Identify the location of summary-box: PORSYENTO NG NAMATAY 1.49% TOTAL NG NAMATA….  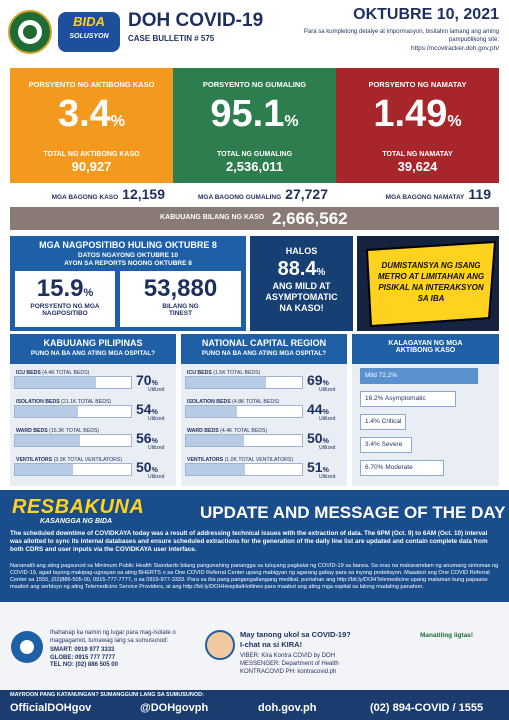
(417, 125).